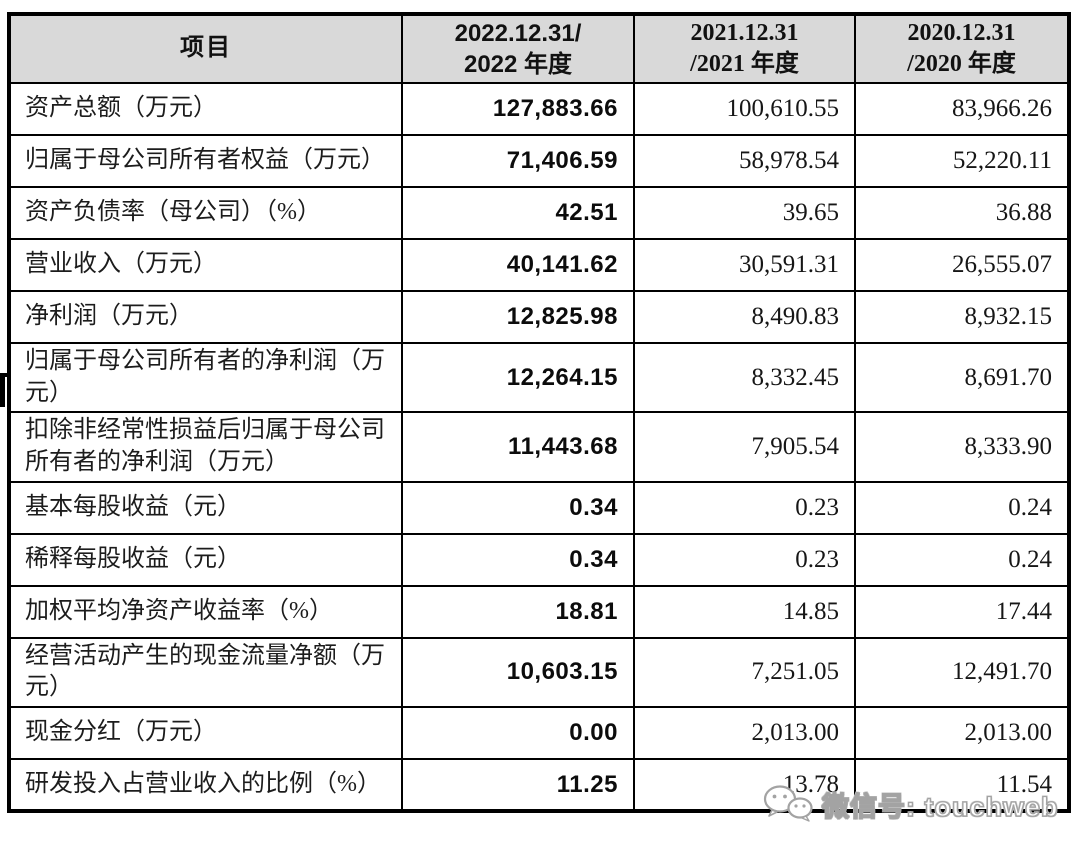 The width and height of the screenshot is (1080, 848). I want to click on col-header-2022-line2: 2022 年度, so click(518, 64).